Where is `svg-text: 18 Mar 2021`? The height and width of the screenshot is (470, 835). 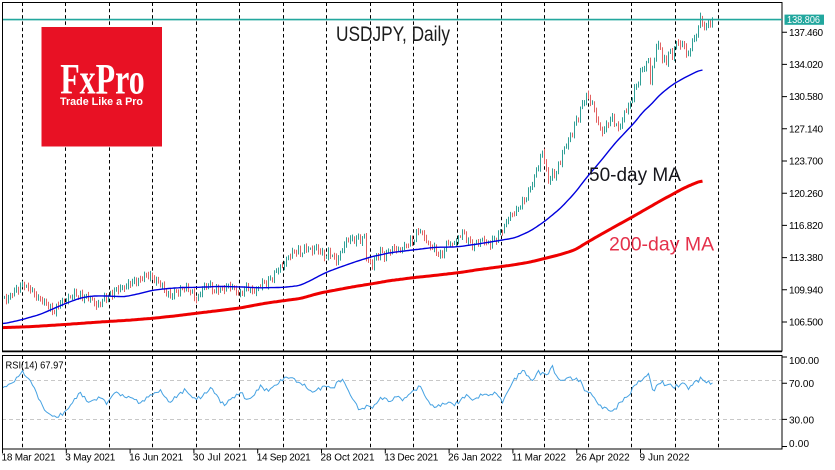
svg-text: 18 Mar 2021 is located at coordinates (29, 458).